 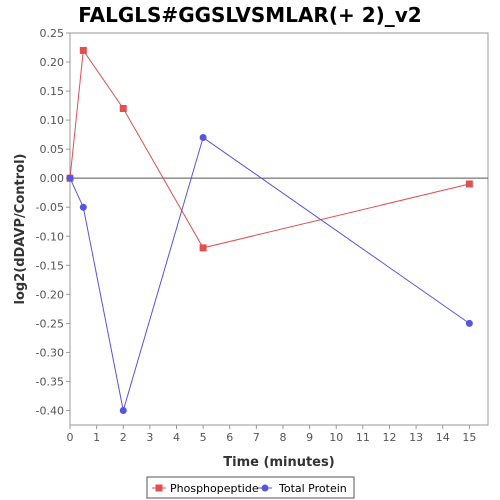 What do you see at coordinates (50, 236) in the screenshot?
I see `y-tick-label: -0.10` at bounding box center [50, 236].